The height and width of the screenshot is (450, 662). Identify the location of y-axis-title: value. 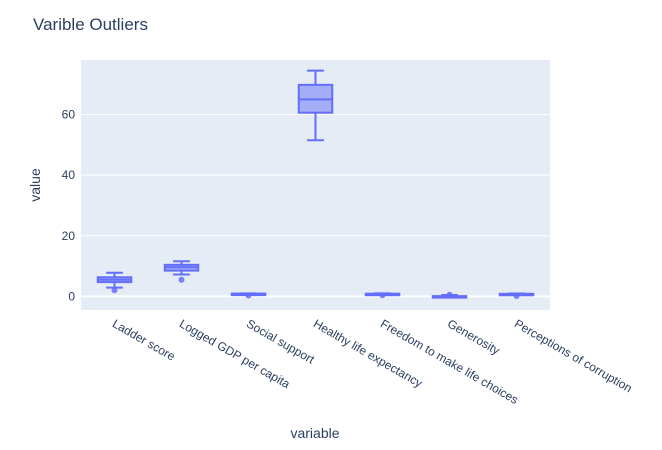
(35, 185).